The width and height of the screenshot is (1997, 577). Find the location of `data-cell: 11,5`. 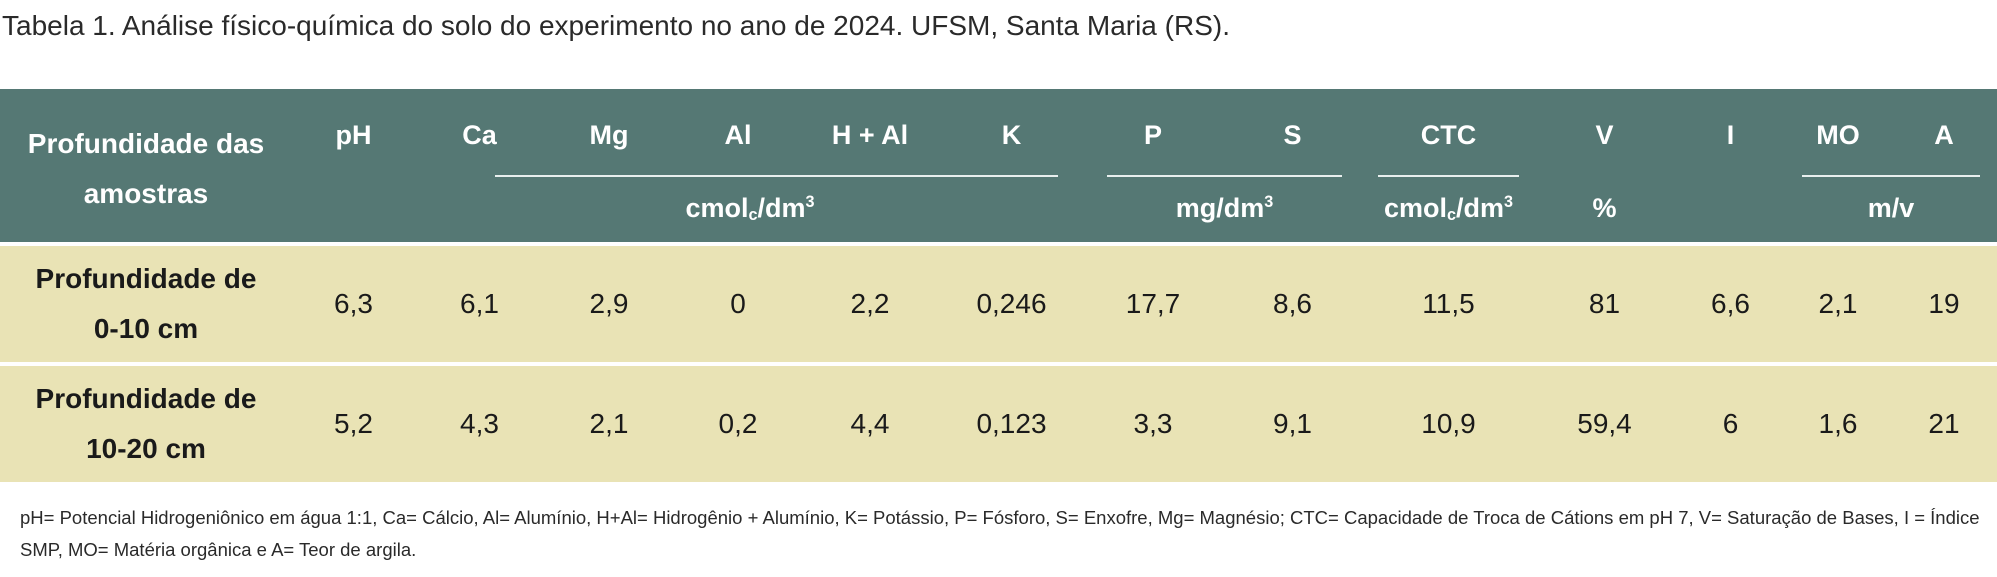

data-cell: 11,5 is located at coordinates (1448, 302).